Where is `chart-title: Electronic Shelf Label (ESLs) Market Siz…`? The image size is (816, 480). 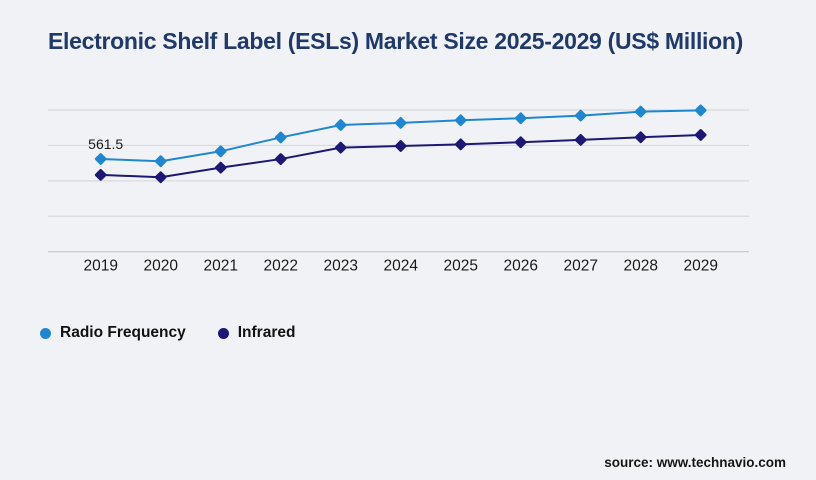 chart-title: Electronic Shelf Label (ESLs) Market Siz… is located at coordinates (396, 41).